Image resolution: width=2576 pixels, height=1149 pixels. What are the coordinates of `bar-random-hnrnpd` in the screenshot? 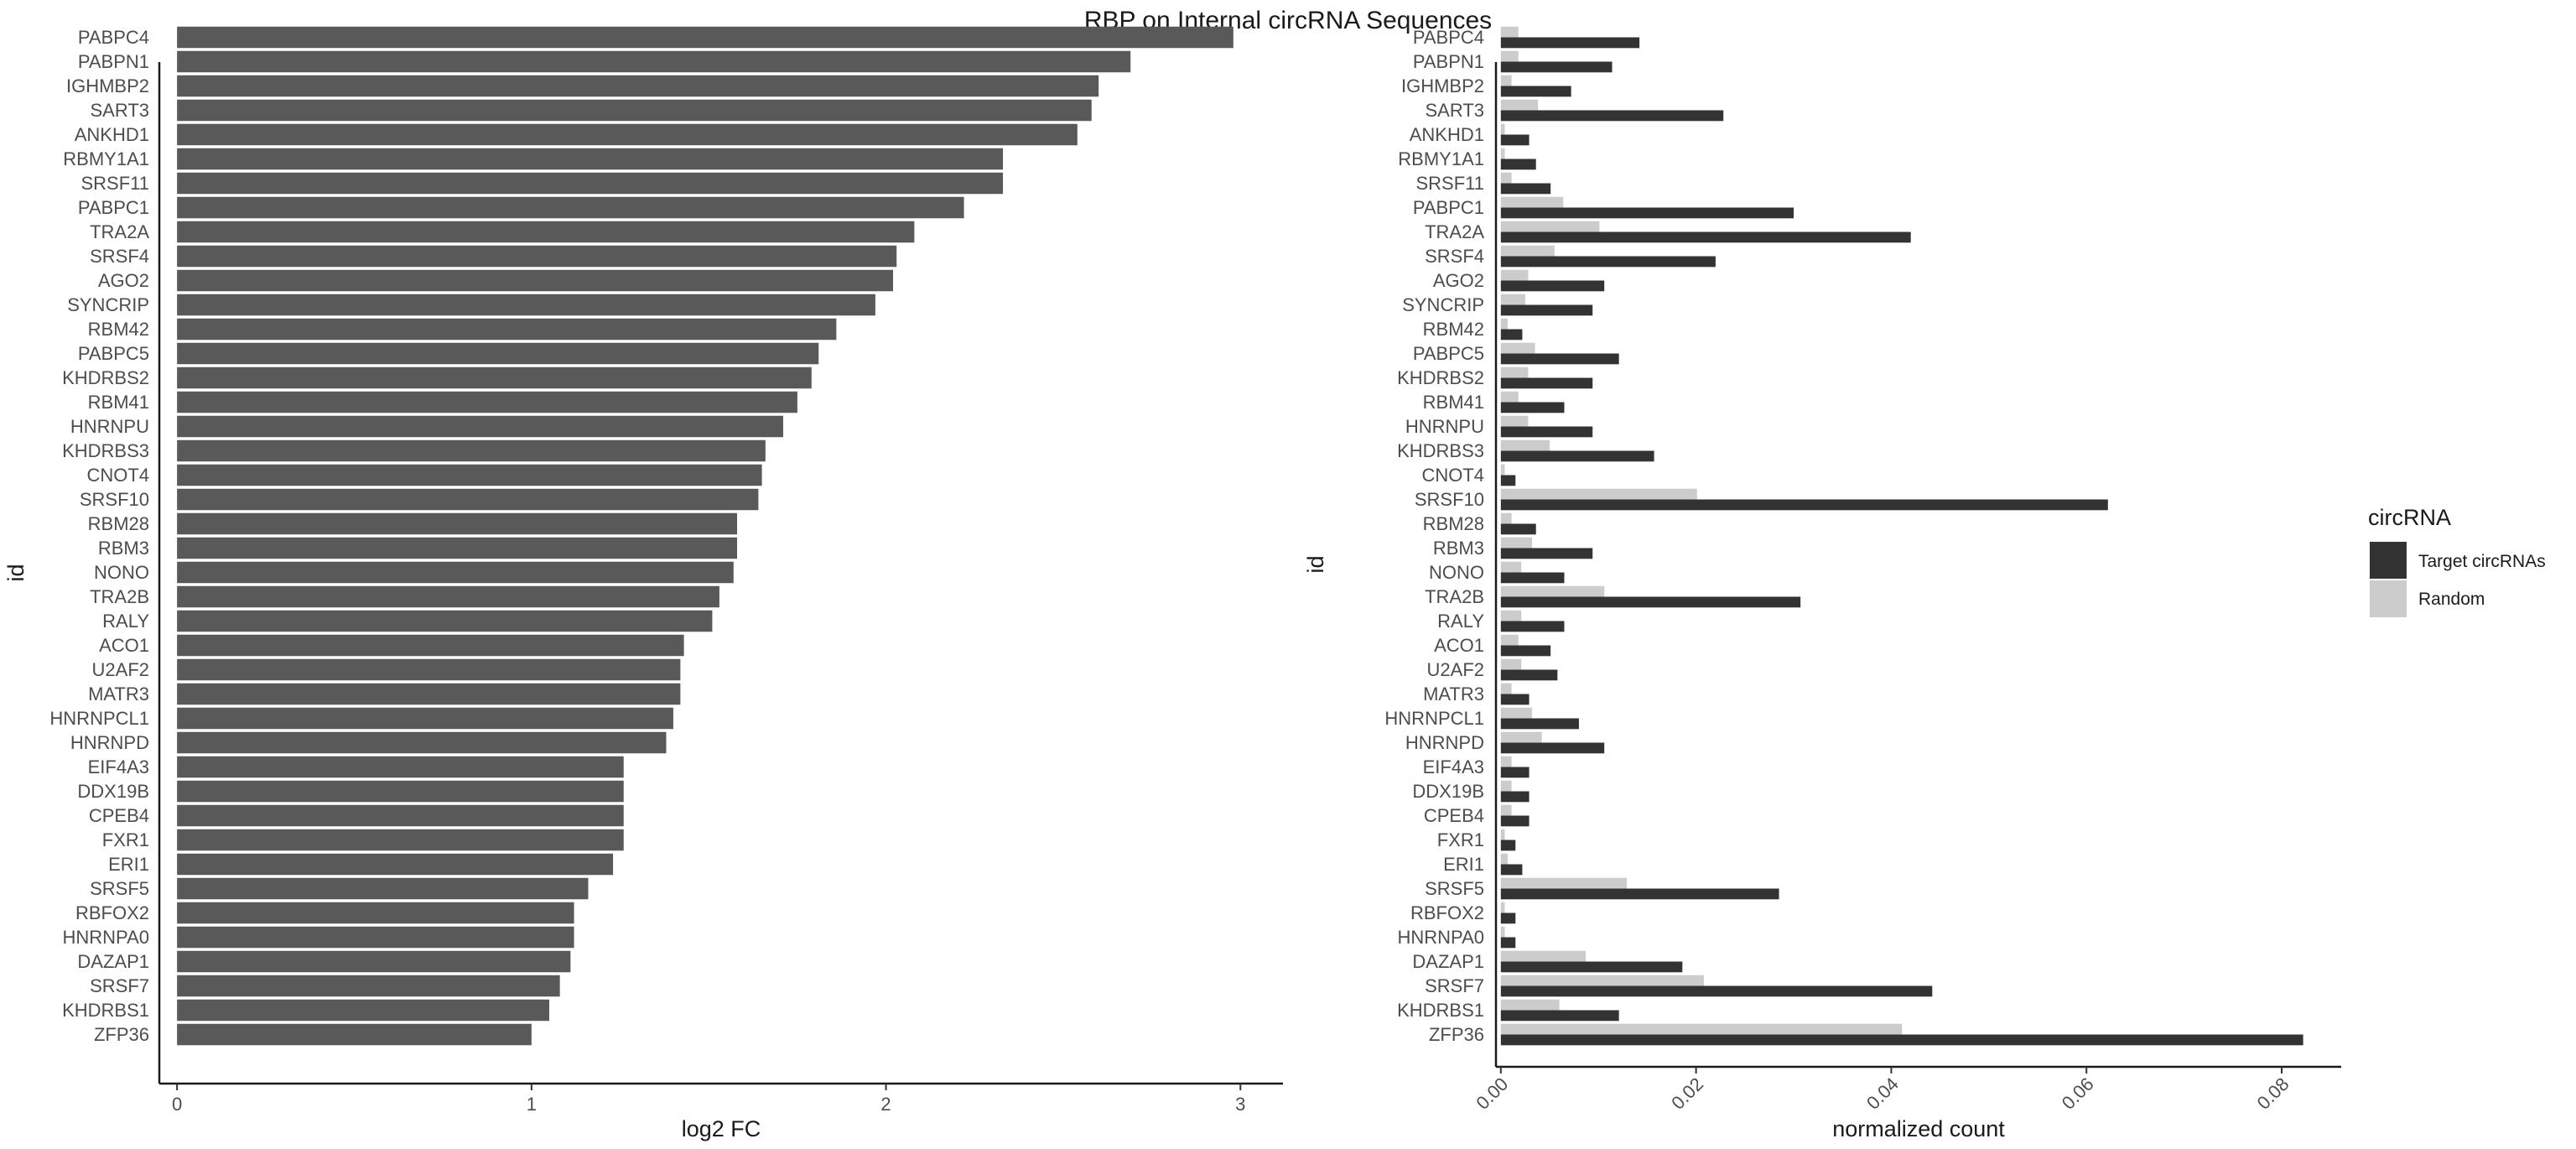 It's located at (1521, 737).